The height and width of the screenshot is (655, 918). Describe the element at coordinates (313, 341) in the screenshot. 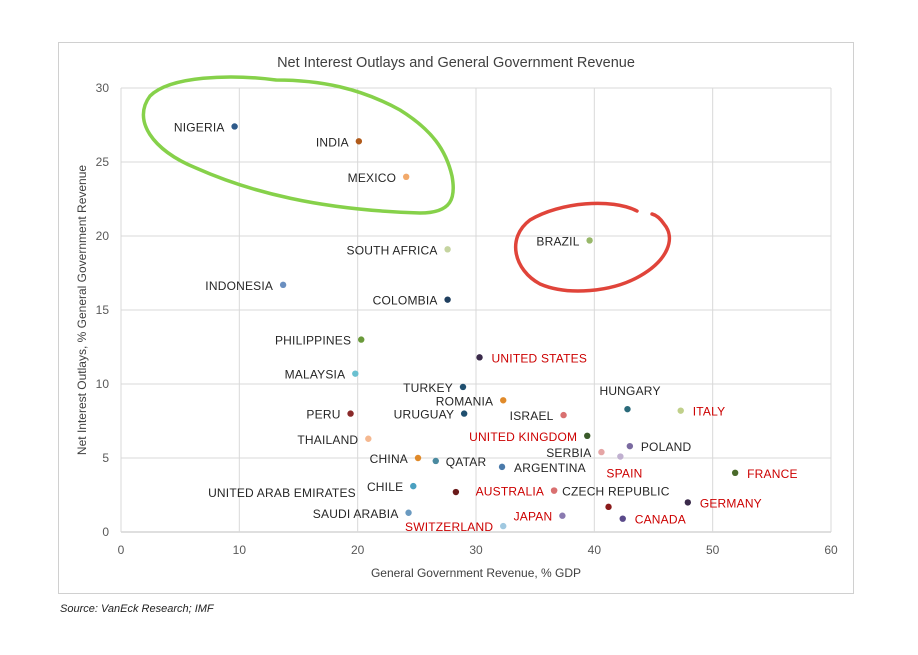

I see `label-philippines: PHILIPPINES` at that location.